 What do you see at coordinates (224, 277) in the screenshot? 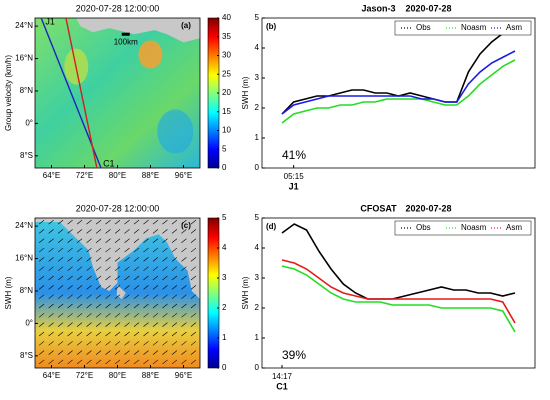
I see `colorbar-tick-label: 3` at bounding box center [224, 277].